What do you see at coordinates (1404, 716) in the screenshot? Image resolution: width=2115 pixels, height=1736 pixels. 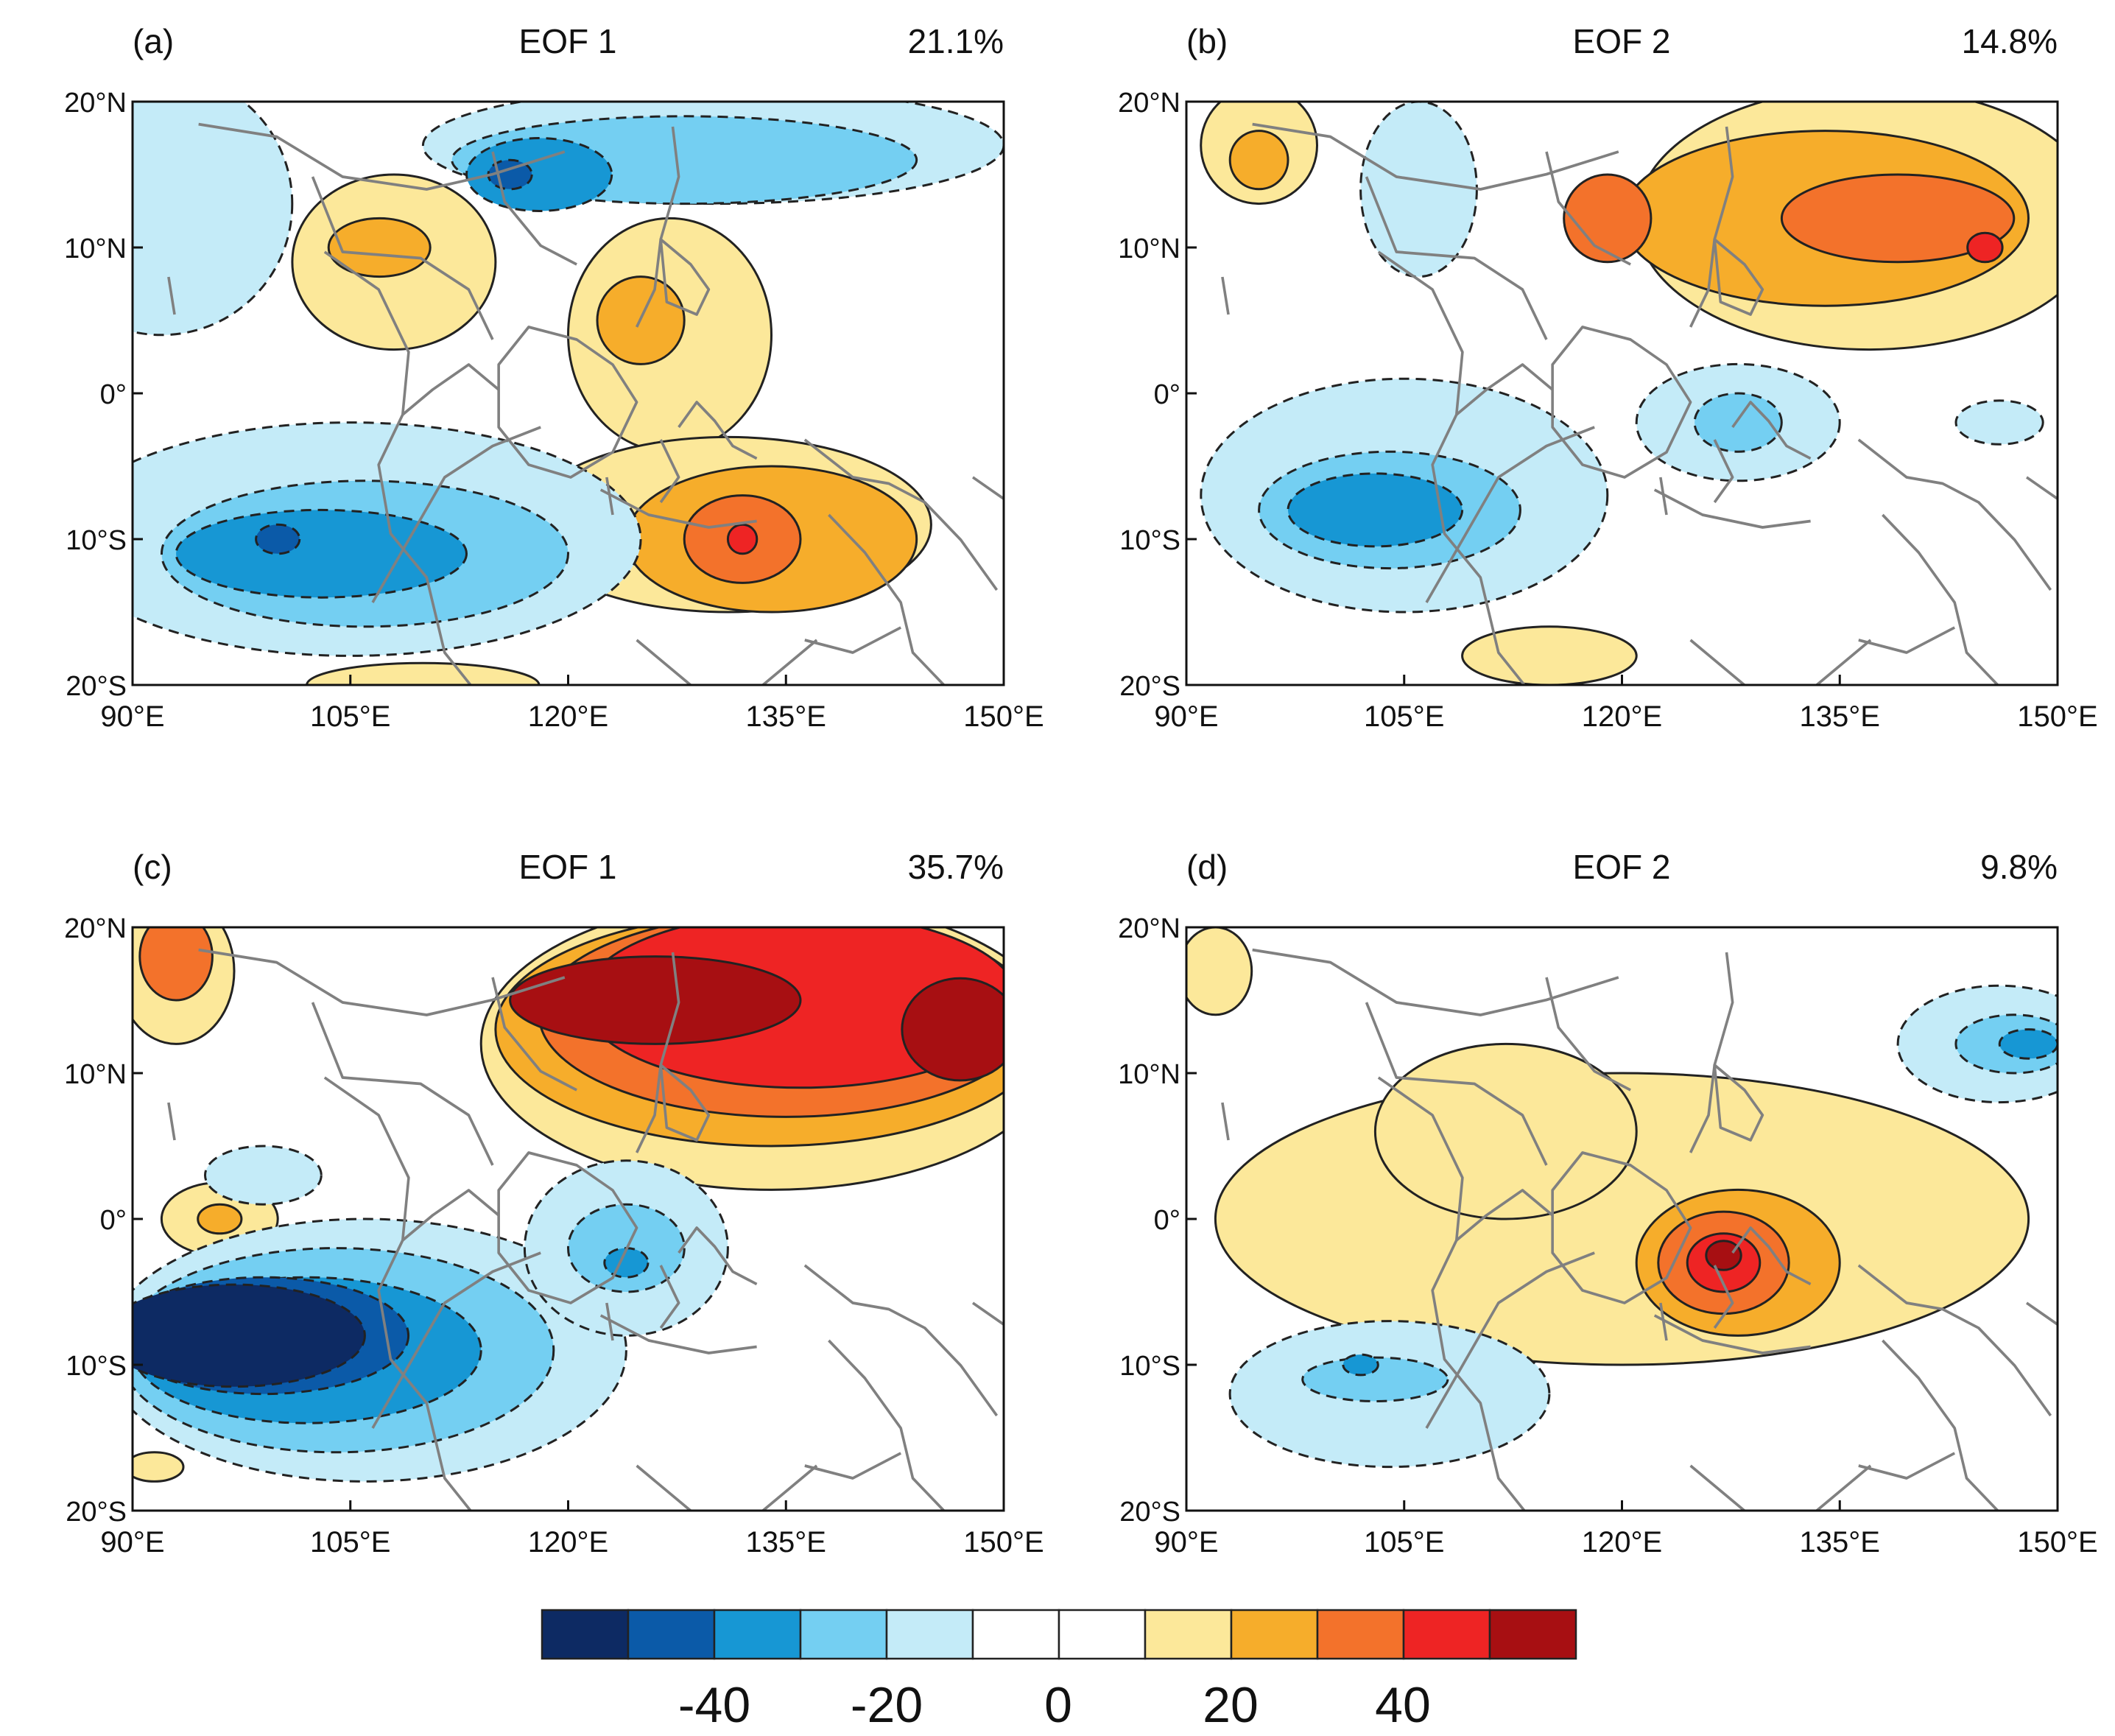 I see `panel-b-lon-tick-label: 105°E` at bounding box center [1404, 716].